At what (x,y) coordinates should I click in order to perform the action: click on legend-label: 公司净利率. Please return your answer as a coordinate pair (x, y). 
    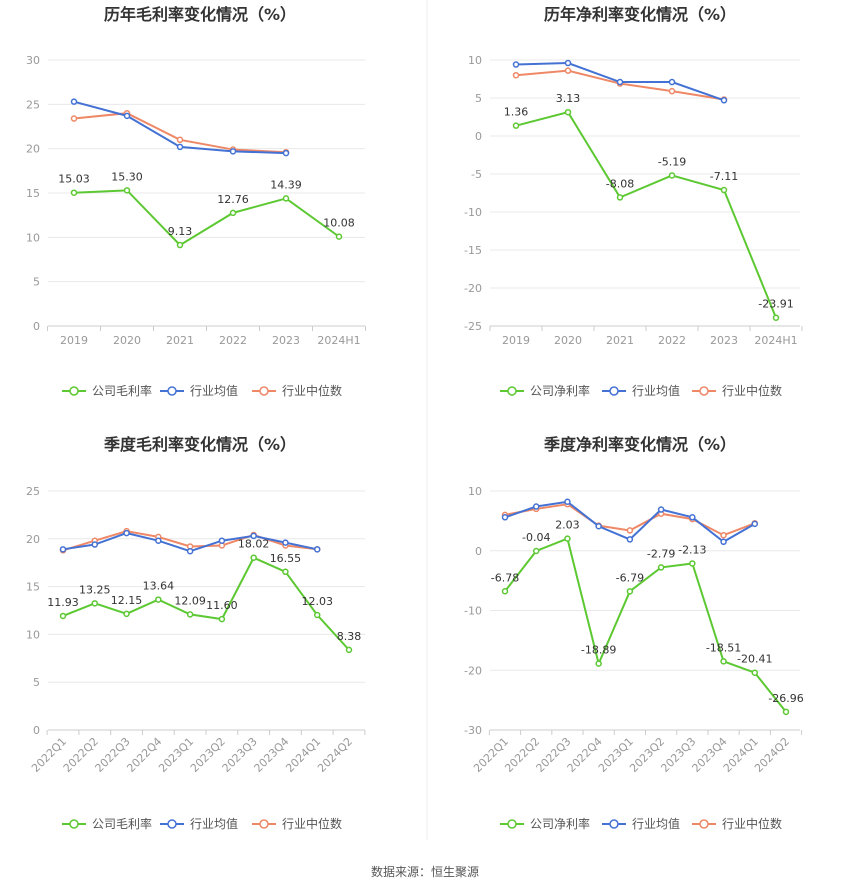
    Looking at the image, I should click on (560, 390).